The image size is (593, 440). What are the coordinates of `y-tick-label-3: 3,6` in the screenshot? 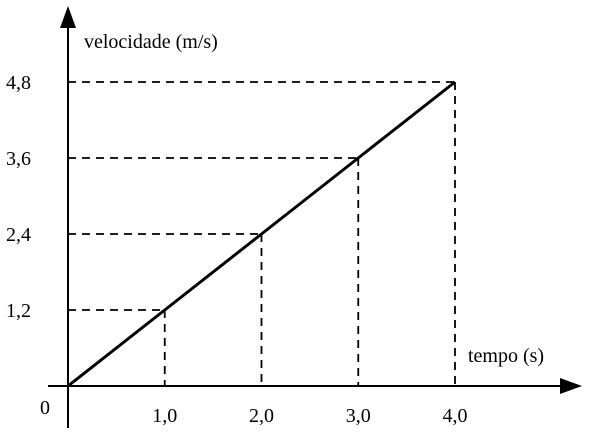 It's located at (18, 159).